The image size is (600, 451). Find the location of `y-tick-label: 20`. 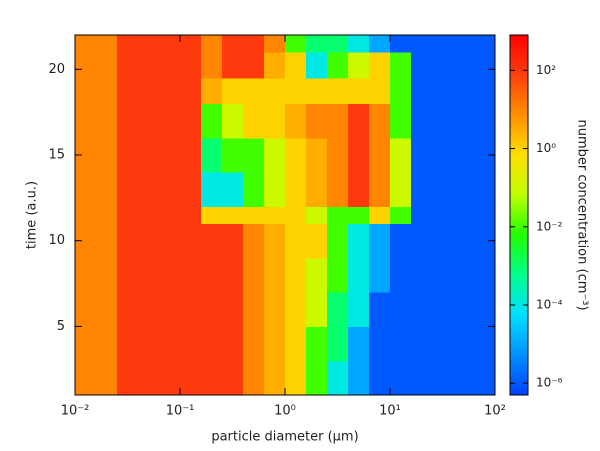

y-tick-label: 20 is located at coordinates (56, 69).